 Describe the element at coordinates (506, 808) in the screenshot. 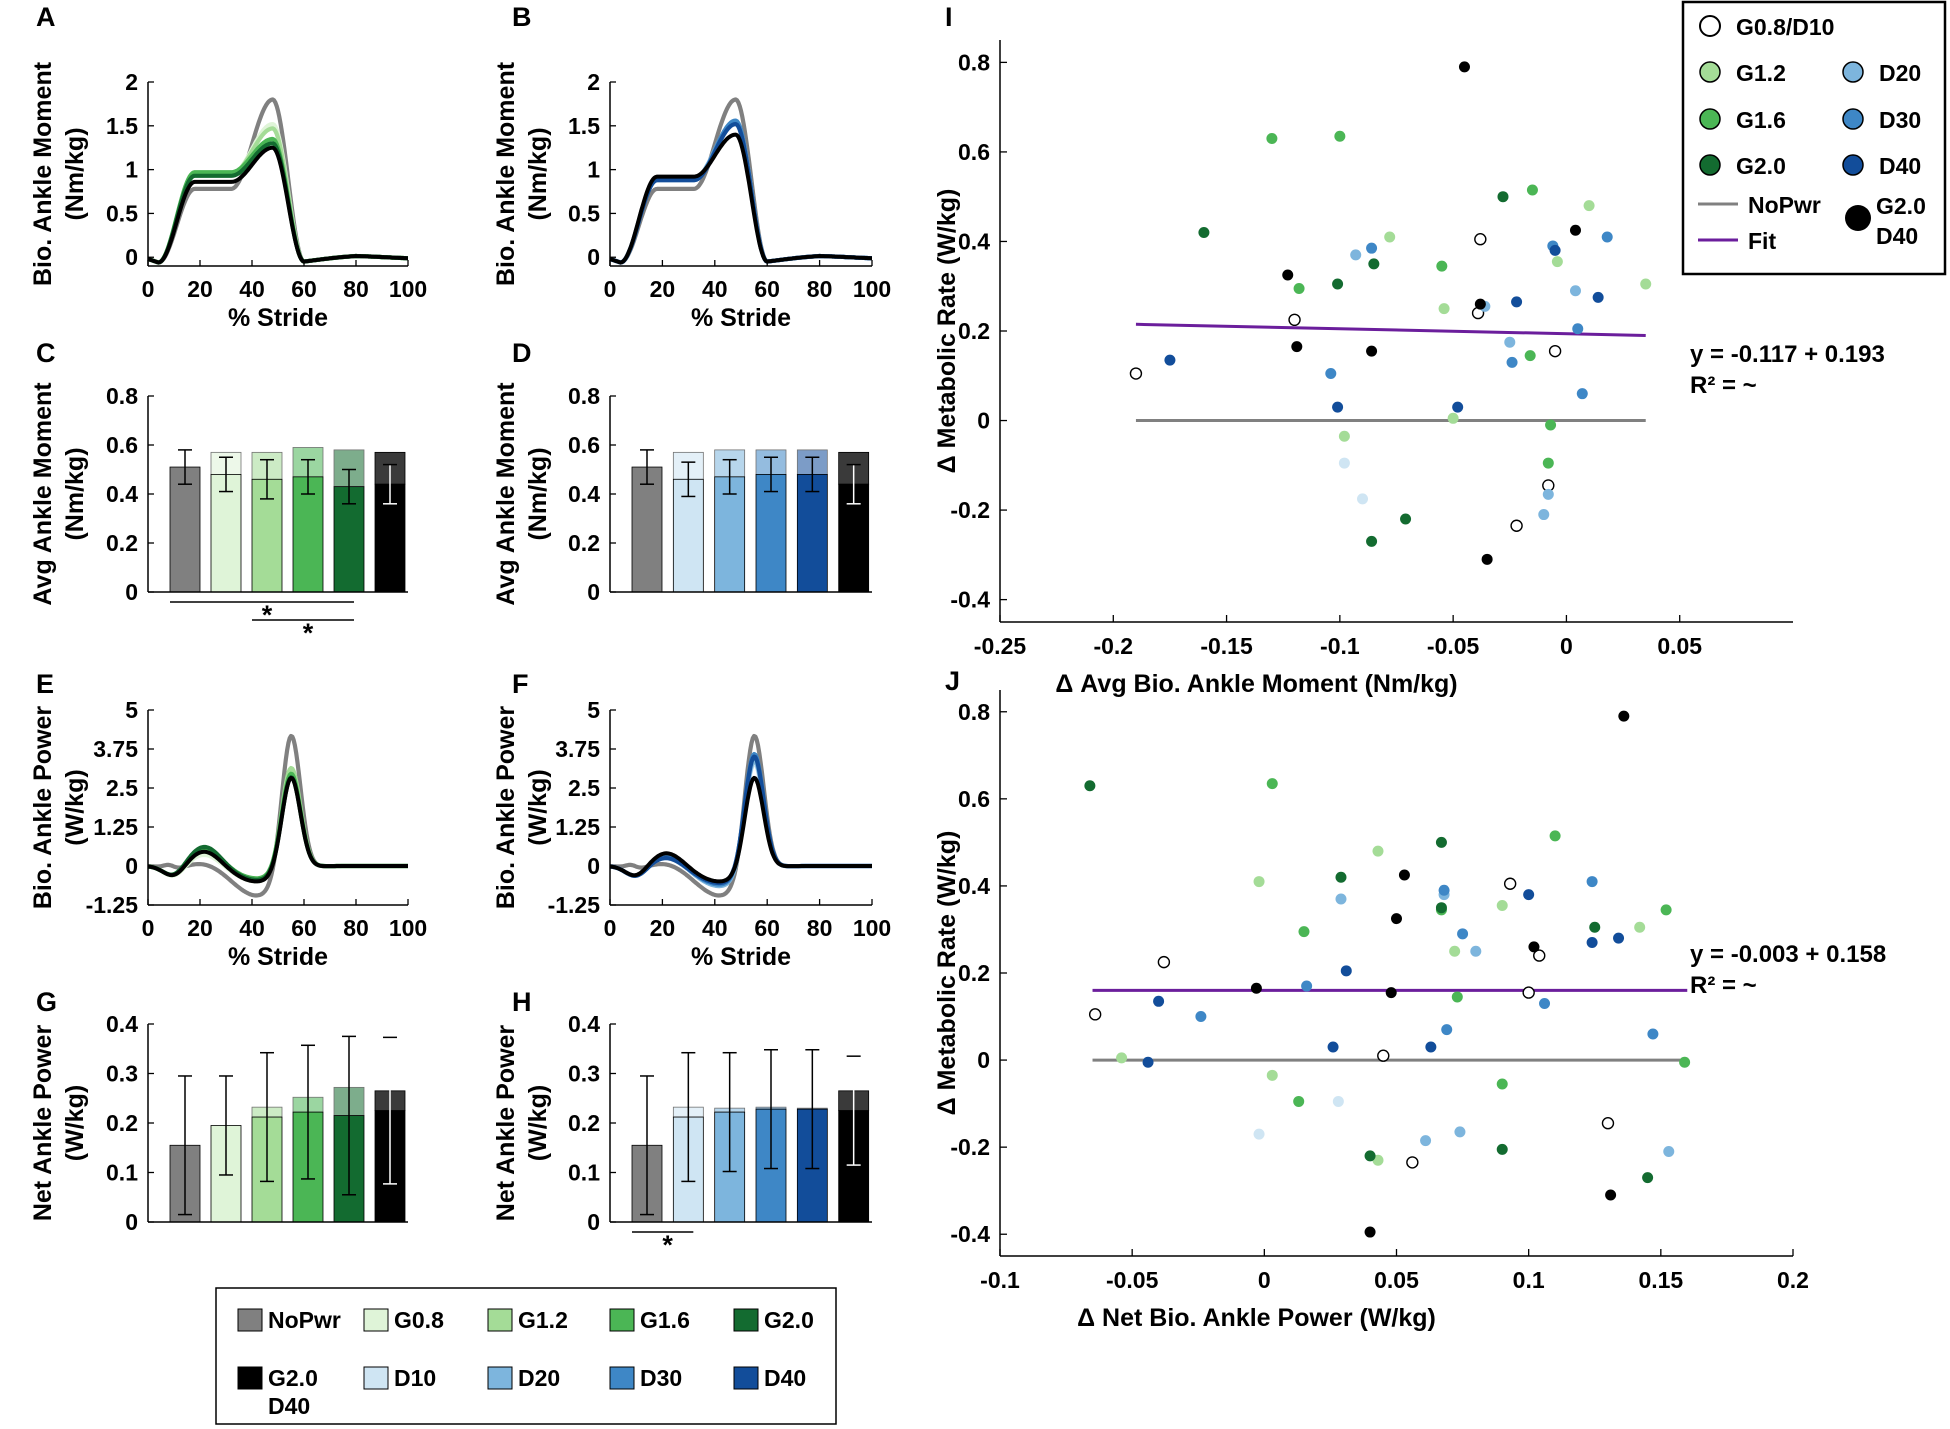

I see `y-axis-label: Bio. Ankle Power` at that location.